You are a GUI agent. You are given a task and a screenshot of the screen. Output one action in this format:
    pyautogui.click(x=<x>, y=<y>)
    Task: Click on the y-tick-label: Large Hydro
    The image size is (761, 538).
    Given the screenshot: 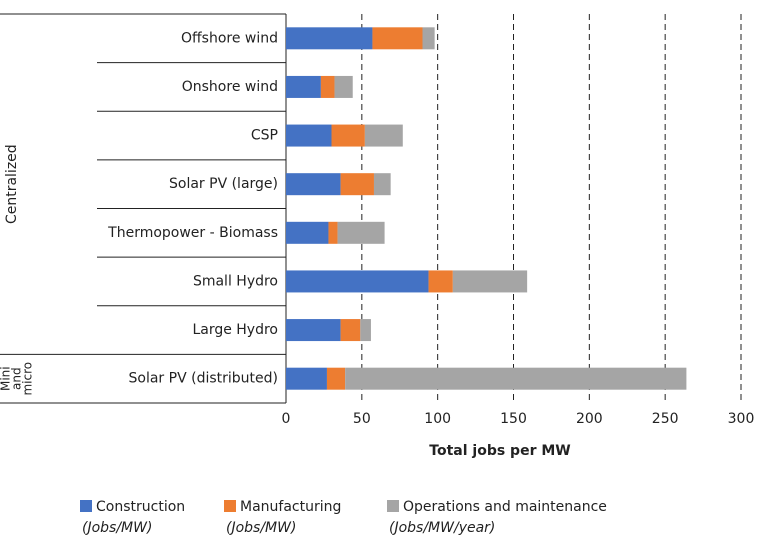 What is the action you would take?
    pyautogui.click(x=235, y=330)
    